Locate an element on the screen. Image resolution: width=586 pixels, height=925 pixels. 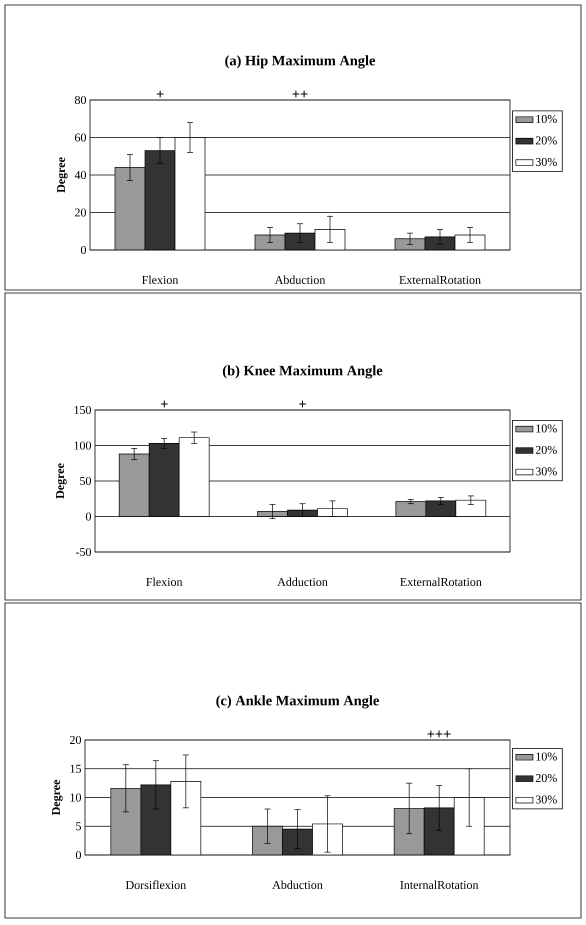
y-tick-label: 80 is located at coordinates (80, 100).